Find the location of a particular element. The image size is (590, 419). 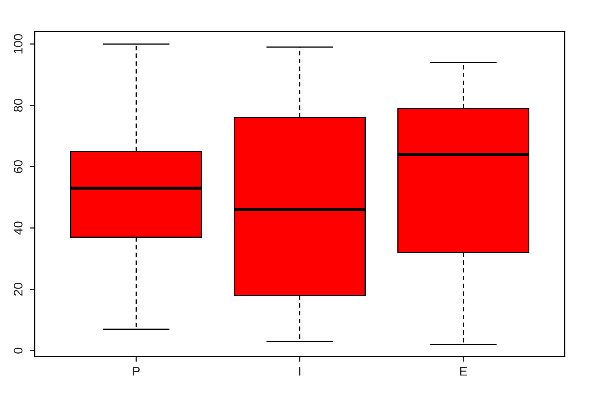

y-tick-label: 60 is located at coordinates (18, 167).